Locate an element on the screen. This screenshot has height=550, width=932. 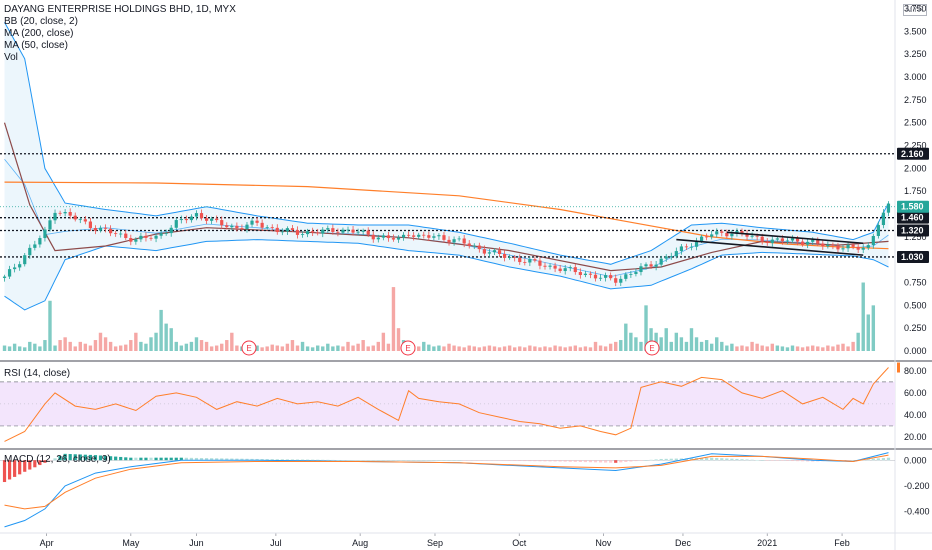
legend-bb: BB (20, close, 2) is located at coordinates (41, 21).